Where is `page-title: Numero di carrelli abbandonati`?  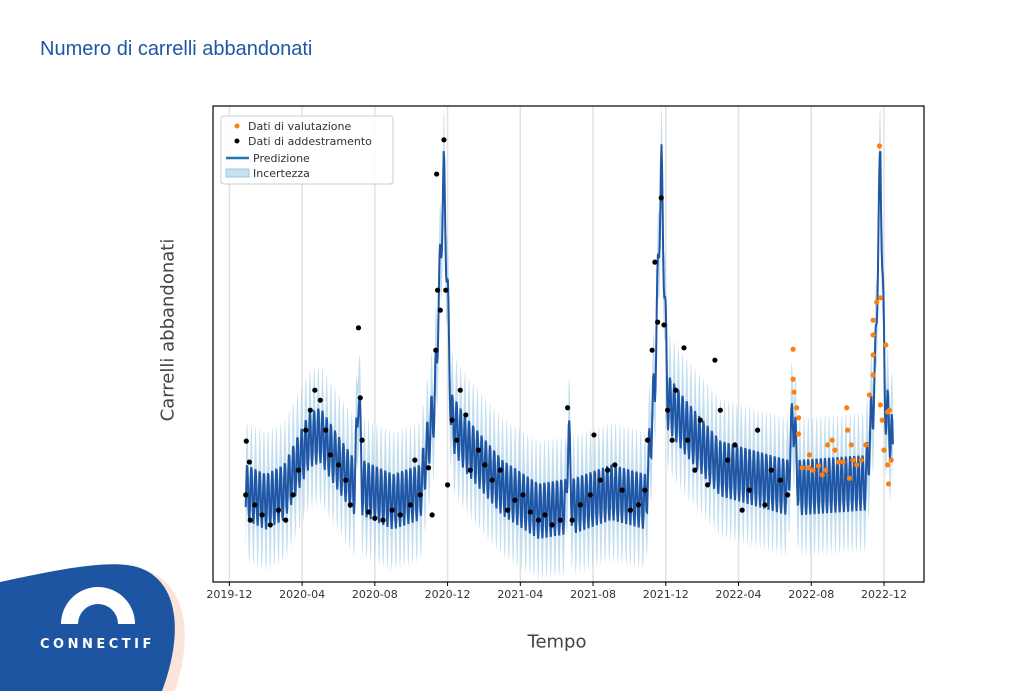 page-title: Numero di carrelli abbandonati is located at coordinates (176, 49).